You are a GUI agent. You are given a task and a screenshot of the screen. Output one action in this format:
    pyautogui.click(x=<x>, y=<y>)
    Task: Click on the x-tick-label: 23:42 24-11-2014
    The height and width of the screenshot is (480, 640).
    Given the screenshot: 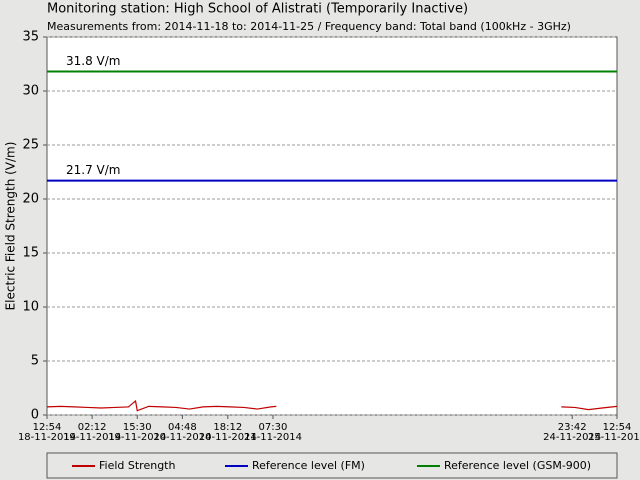 What is the action you would take?
    pyautogui.click(x=572, y=432)
    